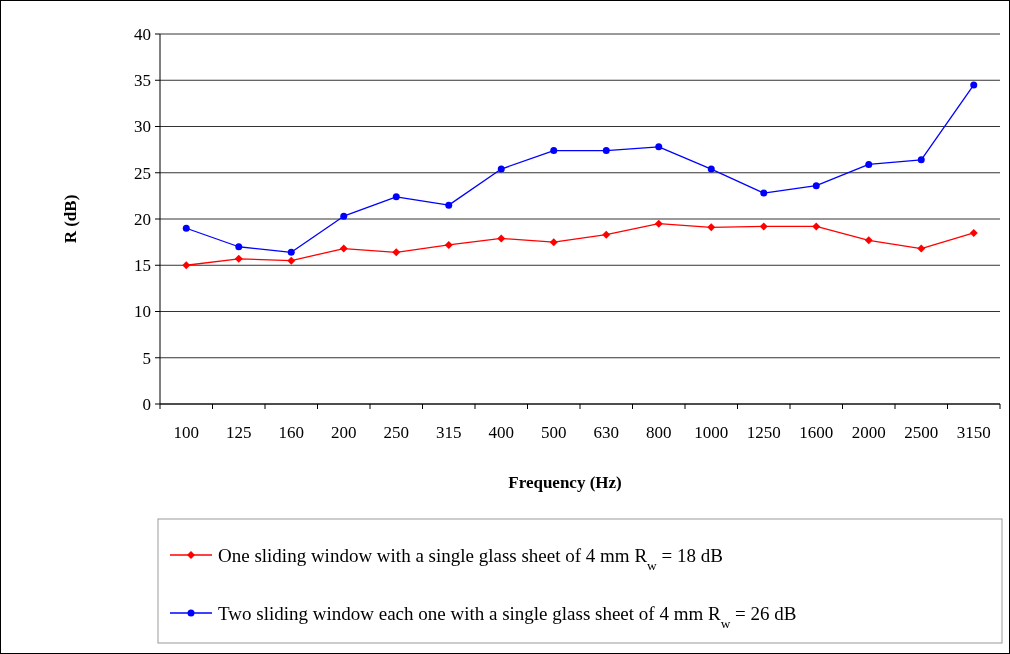 The height and width of the screenshot is (654, 1010). Describe the element at coordinates (142, 34) in the screenshot. I see `y-tick-label: 40` at that location.